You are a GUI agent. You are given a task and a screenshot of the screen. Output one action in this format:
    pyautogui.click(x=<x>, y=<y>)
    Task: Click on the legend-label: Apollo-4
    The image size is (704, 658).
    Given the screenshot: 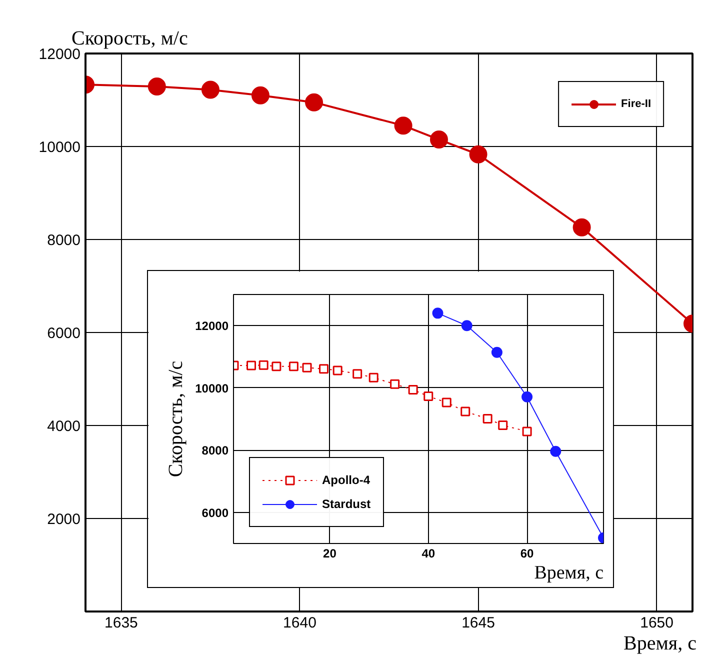 What is the action you would take?
    pyautogui.click(x=346, y=480)
    